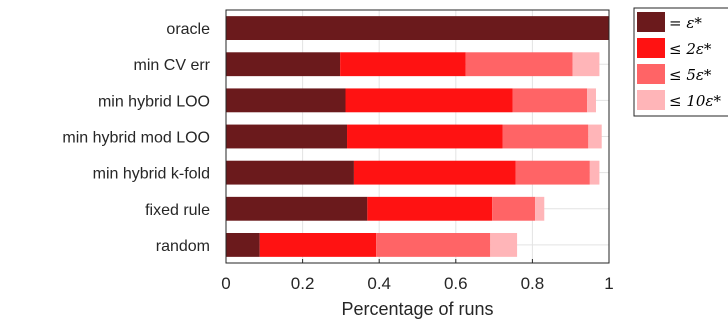  Describe the element at coordinates (680, 62) in the screenshot. I see `legend: = ε* ≤ 2ε* ≤ 5ε* ≤ 10ε*` at that location.